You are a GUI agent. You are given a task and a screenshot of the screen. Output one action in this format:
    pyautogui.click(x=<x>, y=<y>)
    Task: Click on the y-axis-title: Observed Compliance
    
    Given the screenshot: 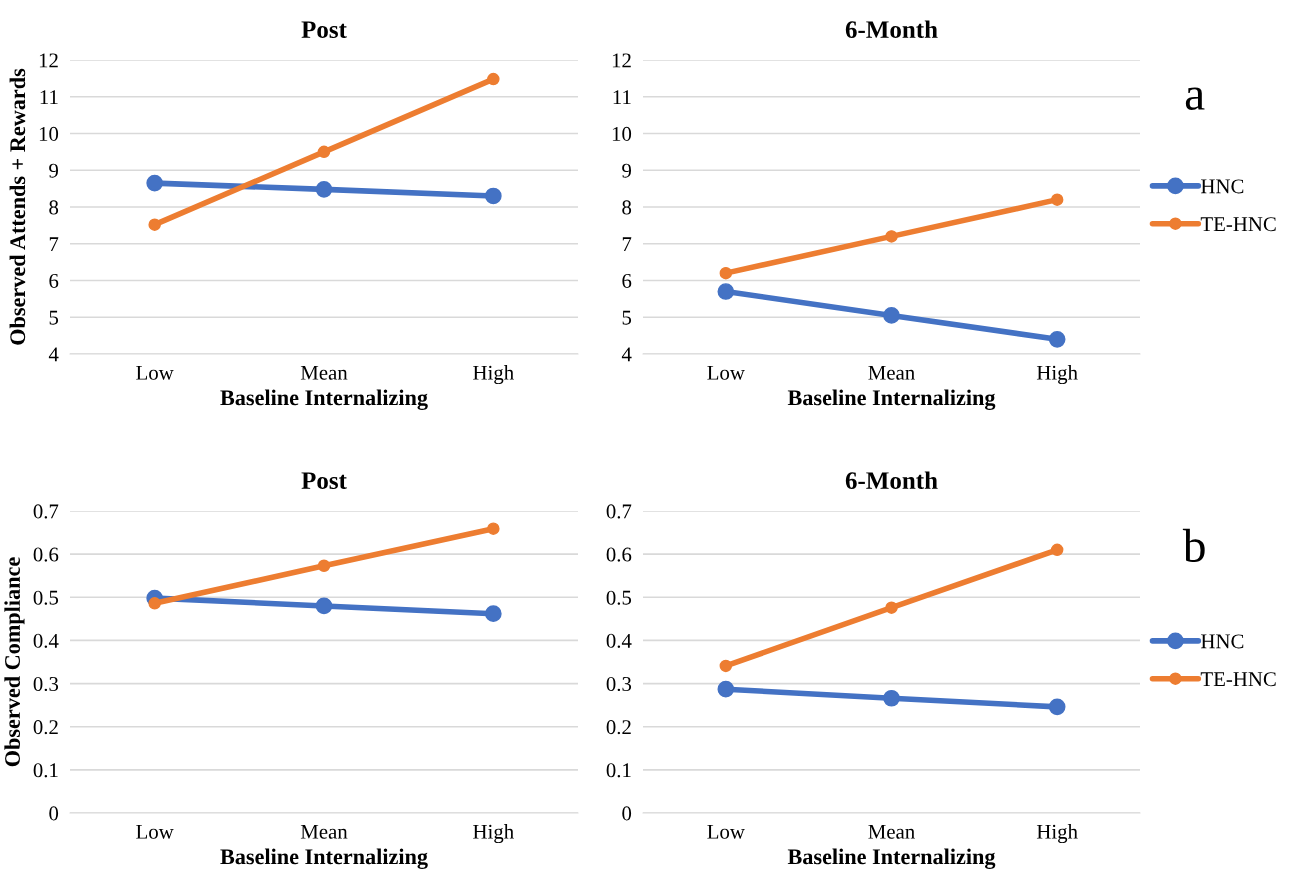 What is the action you would take?
    pyautogui.click(x=14, y=662)
    